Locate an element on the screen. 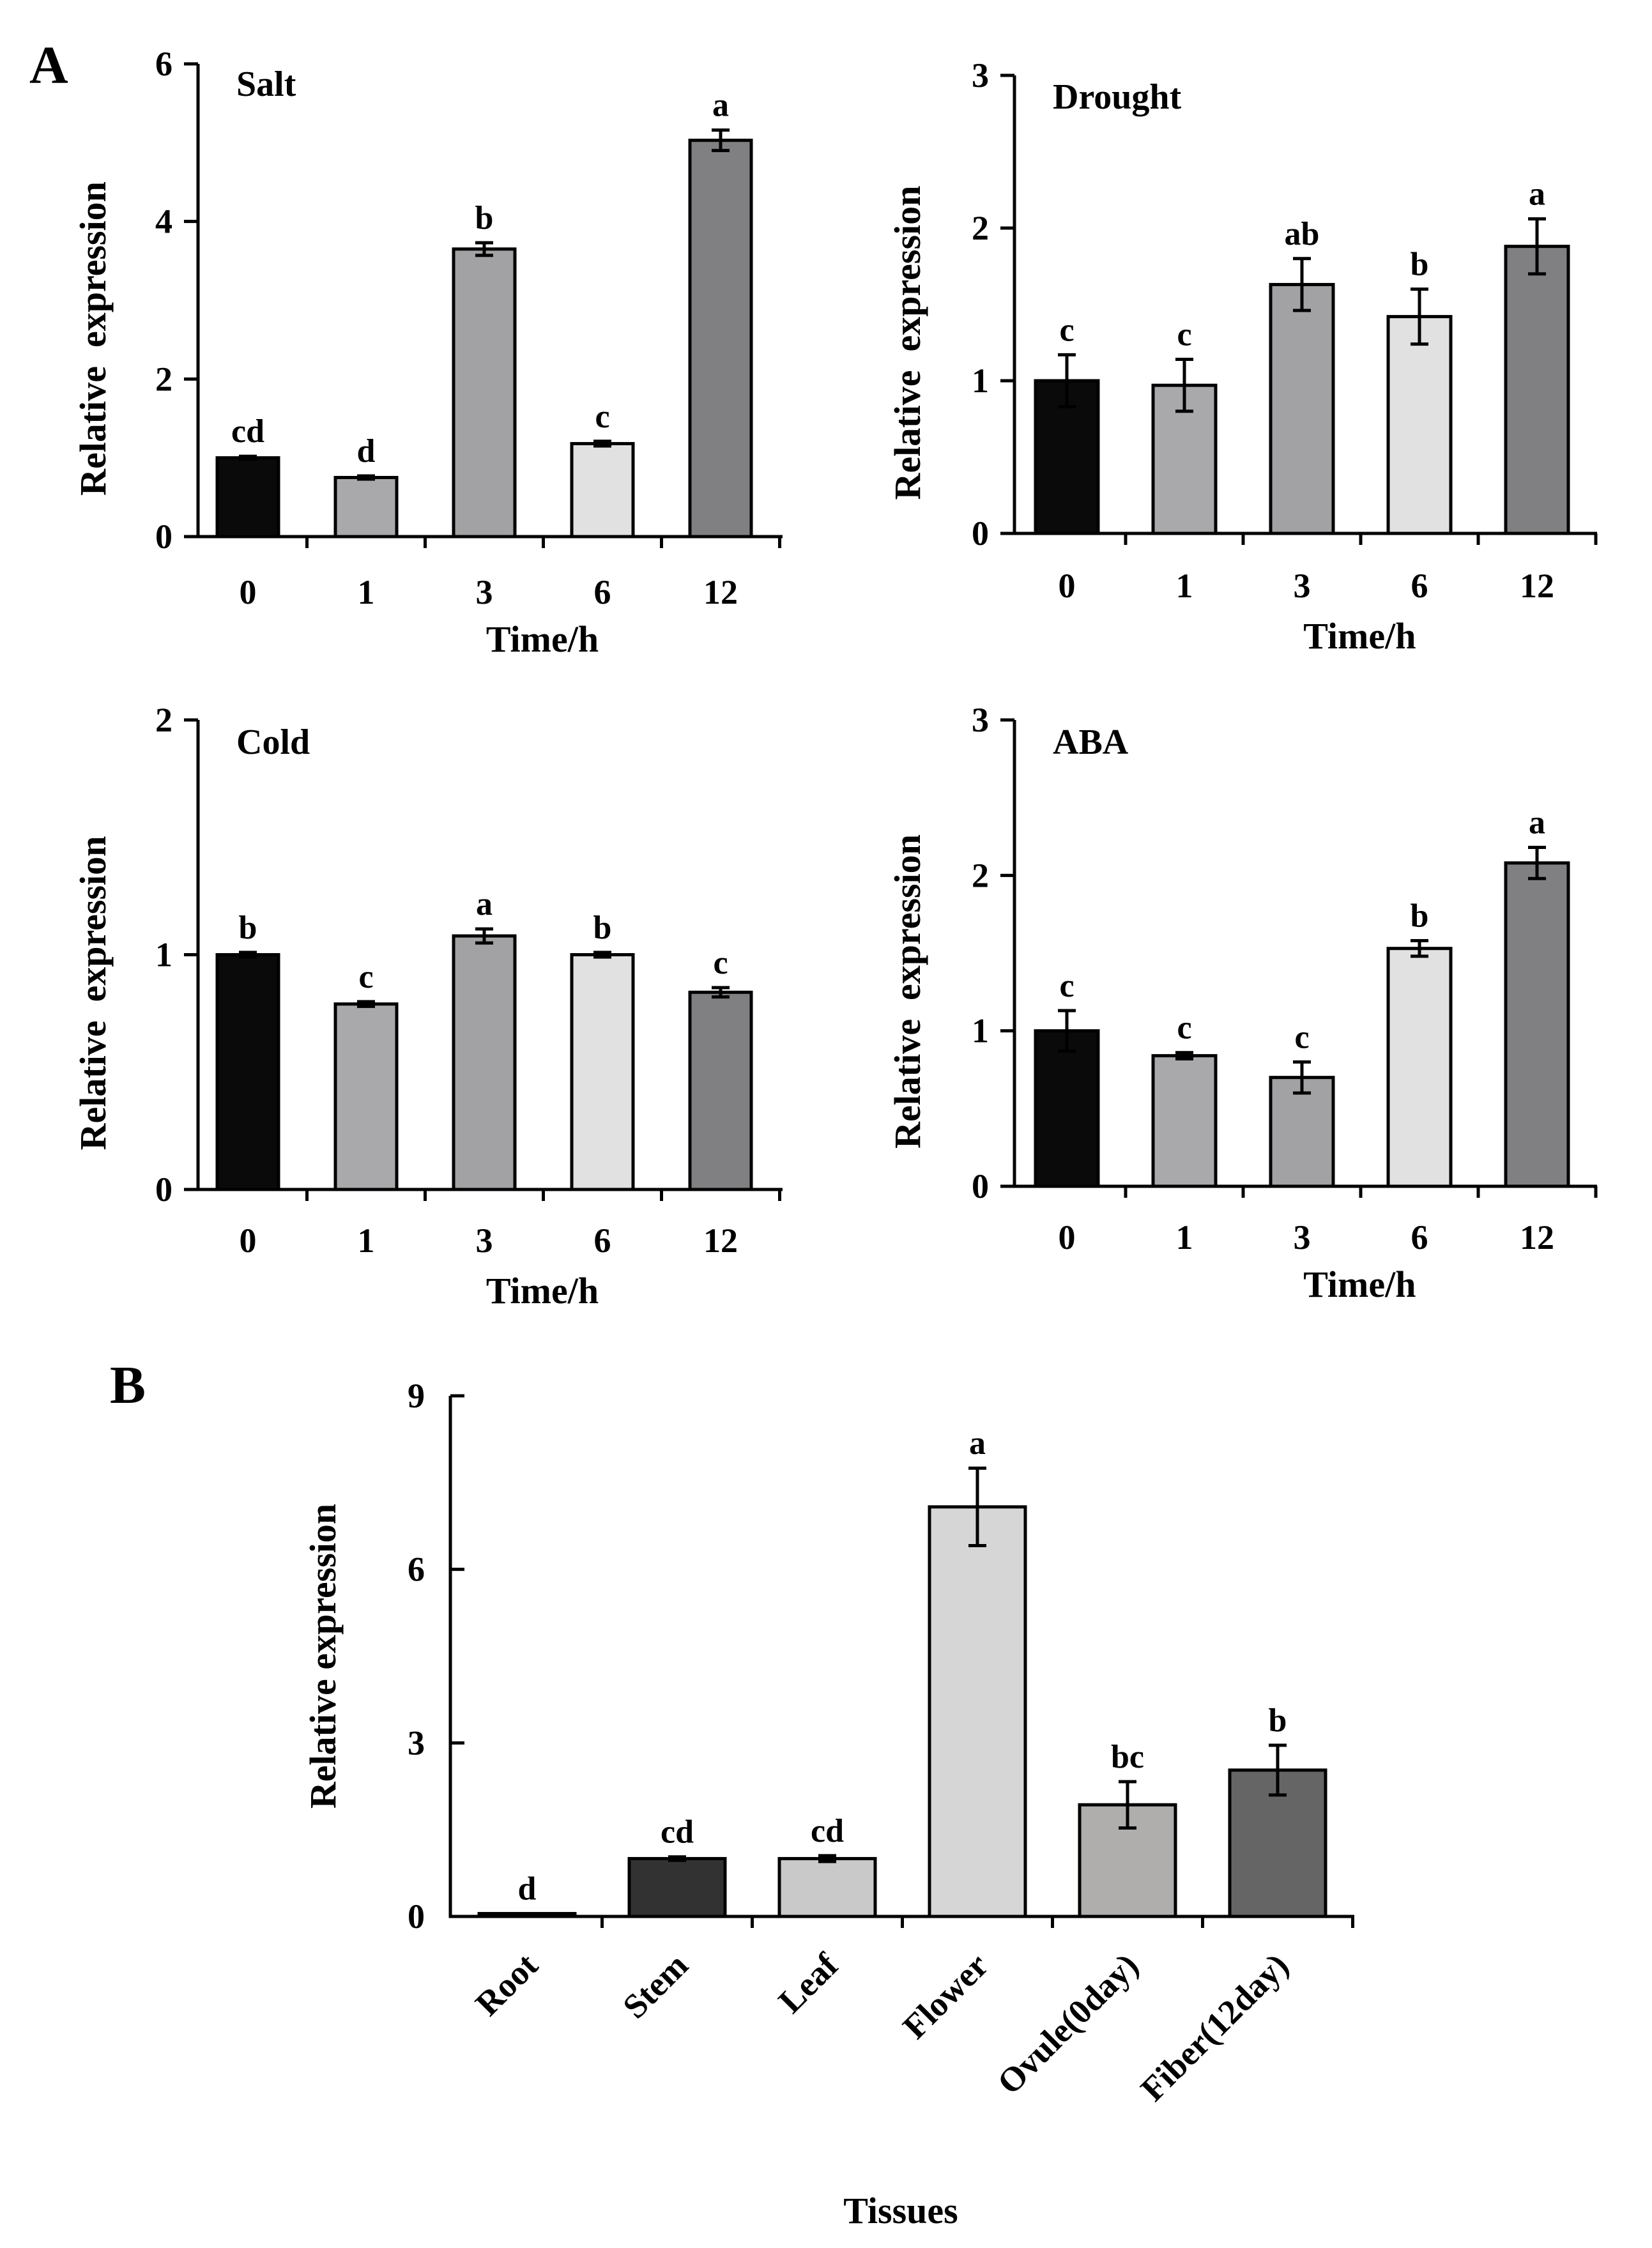  cold-category-label: 12 is located at coordinates (721, 1240).